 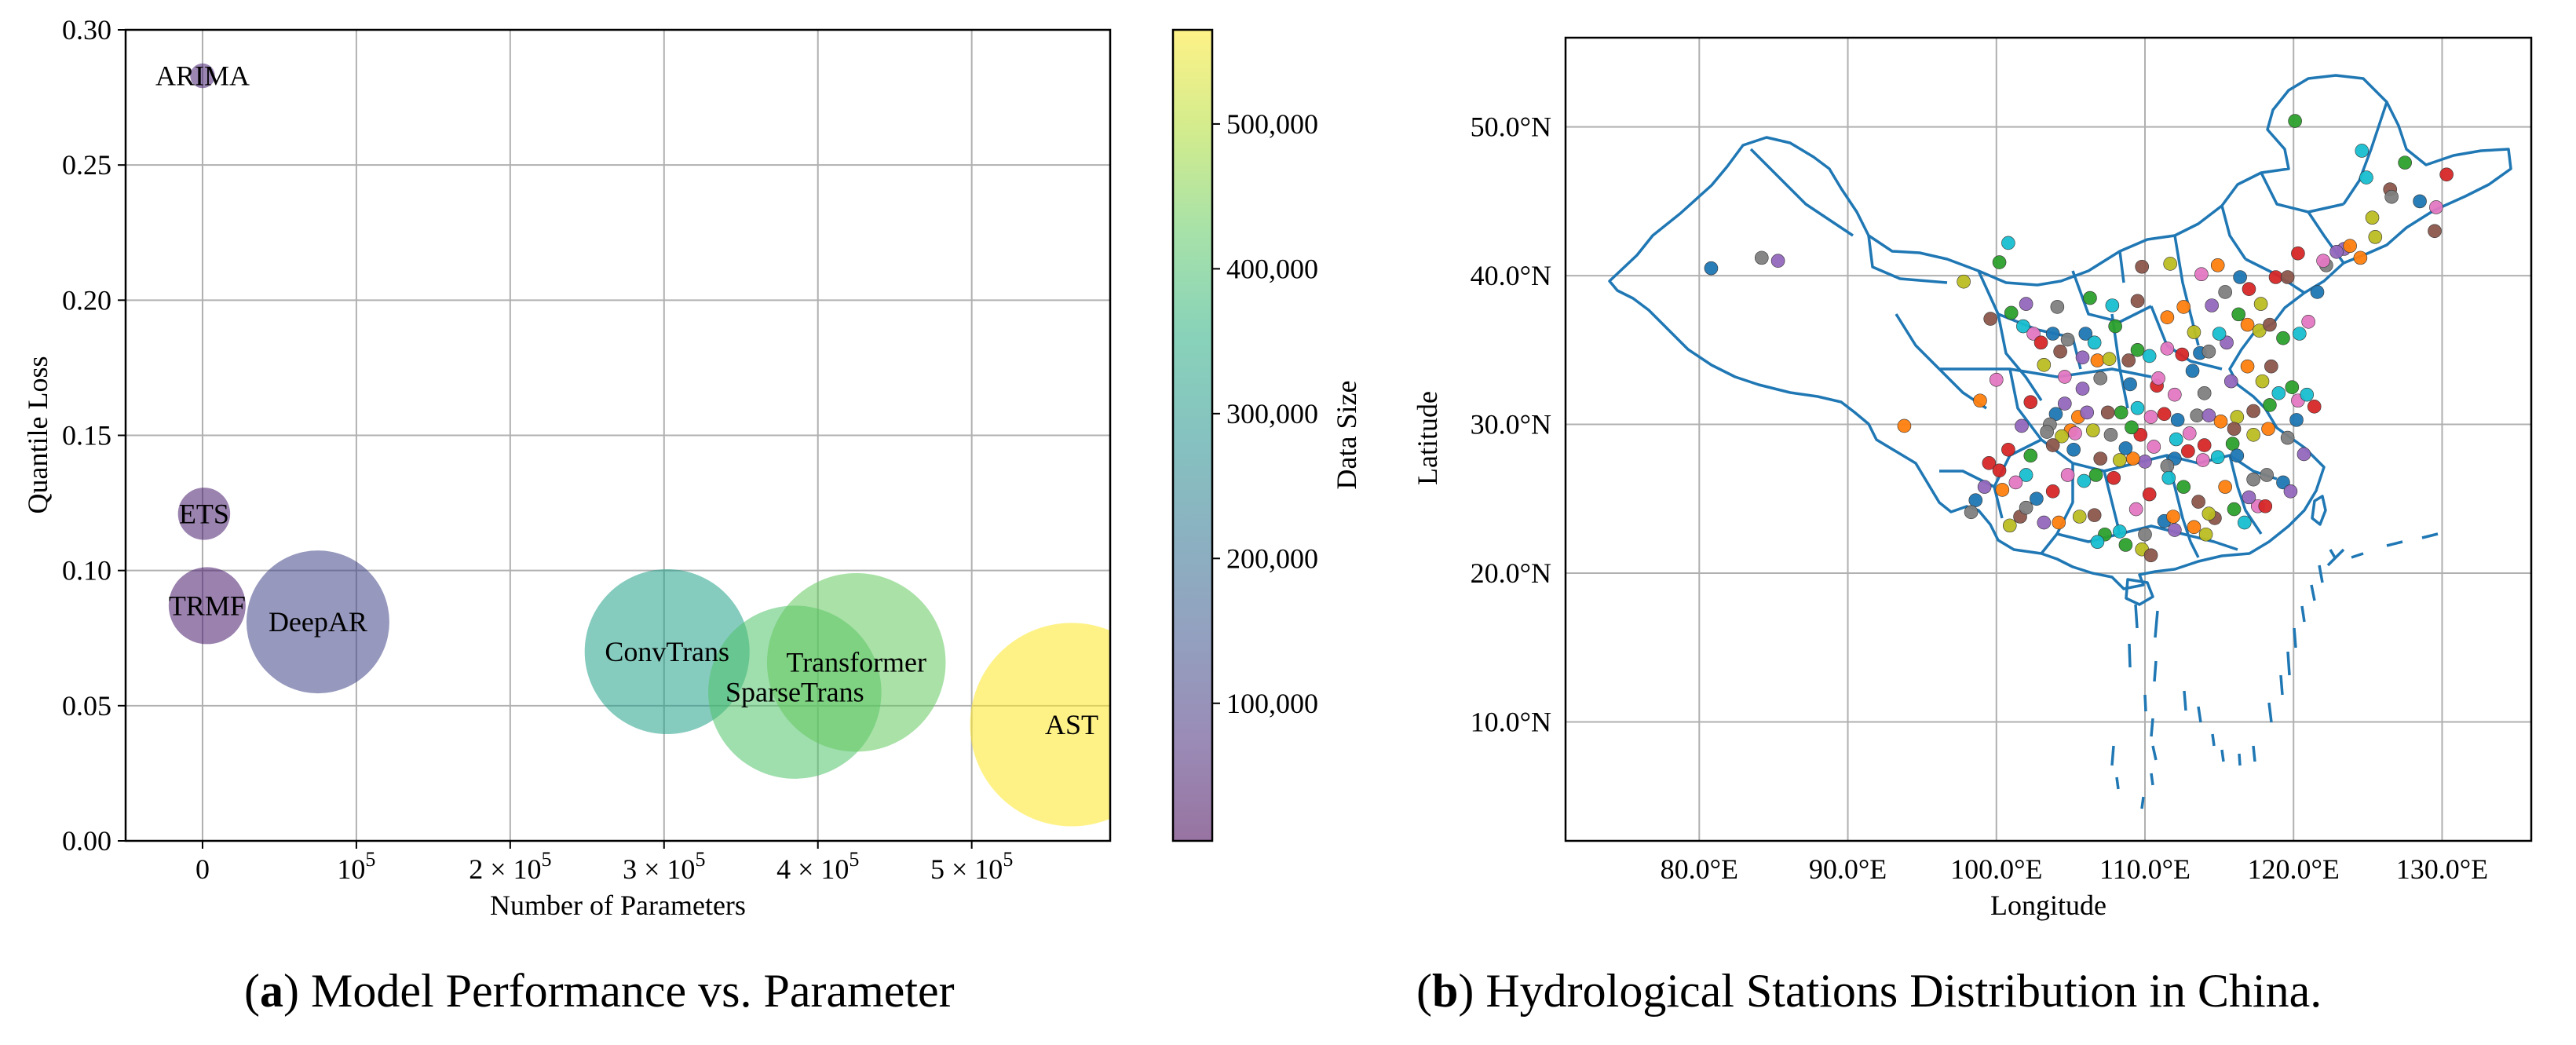 I want to click on station-markers, so click(x=2079, y=338).